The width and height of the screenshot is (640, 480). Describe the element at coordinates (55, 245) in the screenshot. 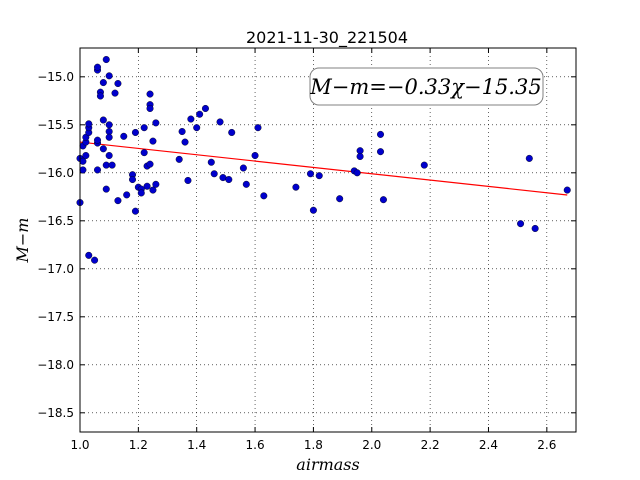

I see `y-tick-labels: −15.0 −15.5 −16.0 −16.5 −17.0 −17.5 −18.0 −18.5` at that location.